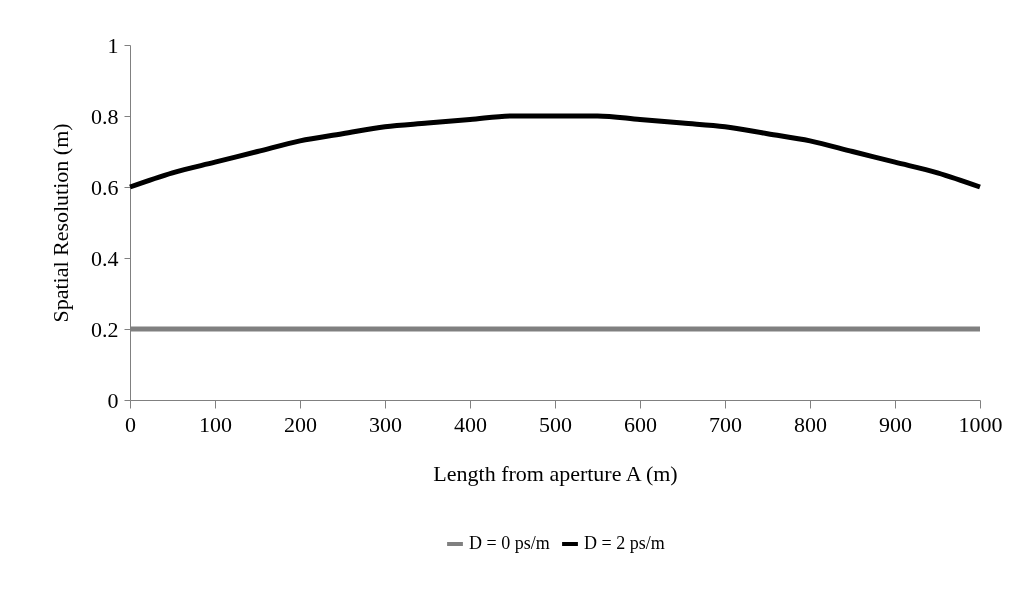  What do you see at coordinates (640, 424) in the screenshot?
I see `x-tick-label: 600` at bounding box center [640, 424].